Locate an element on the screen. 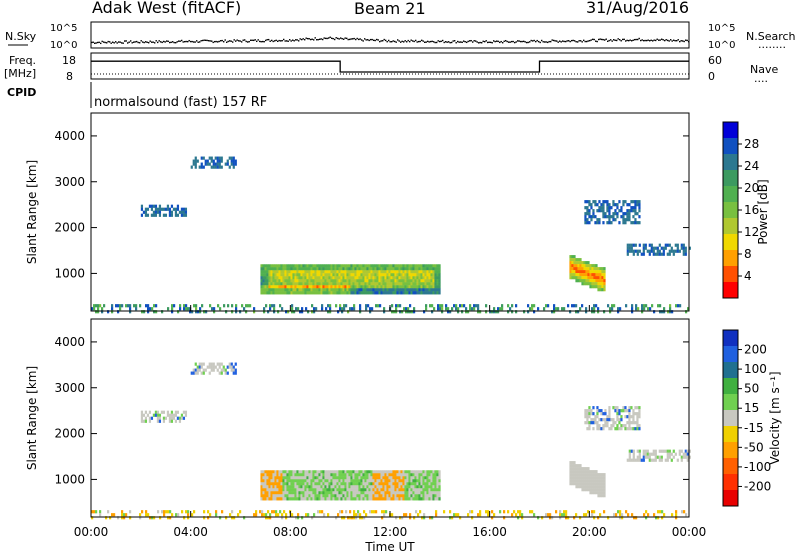  colorbar-tick-label: 24 is located at coordinates (751, 166).